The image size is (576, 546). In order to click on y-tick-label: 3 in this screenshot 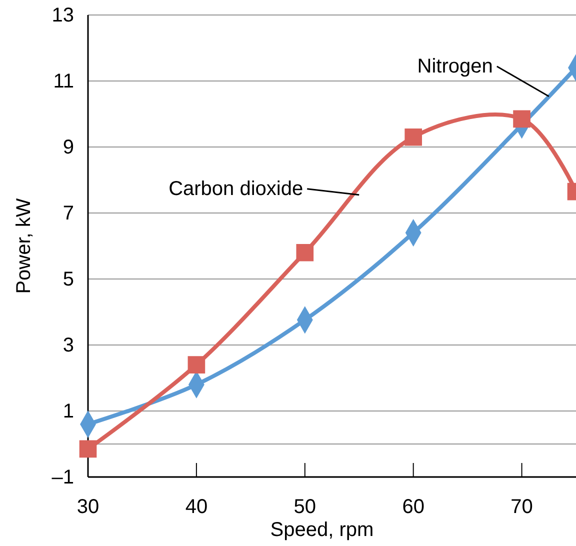, I will do `click(68, 345)`.